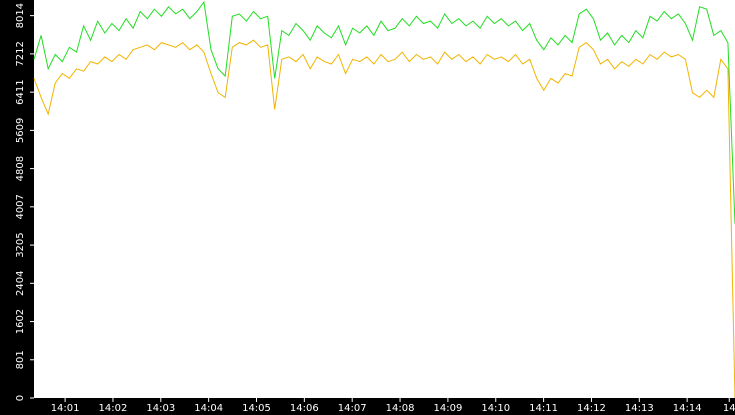 This screenshot has height=415, width=735. Describe the element at coordinates (20, 53) in the screenshot. I see `y-tick-label: 7212` at that location.